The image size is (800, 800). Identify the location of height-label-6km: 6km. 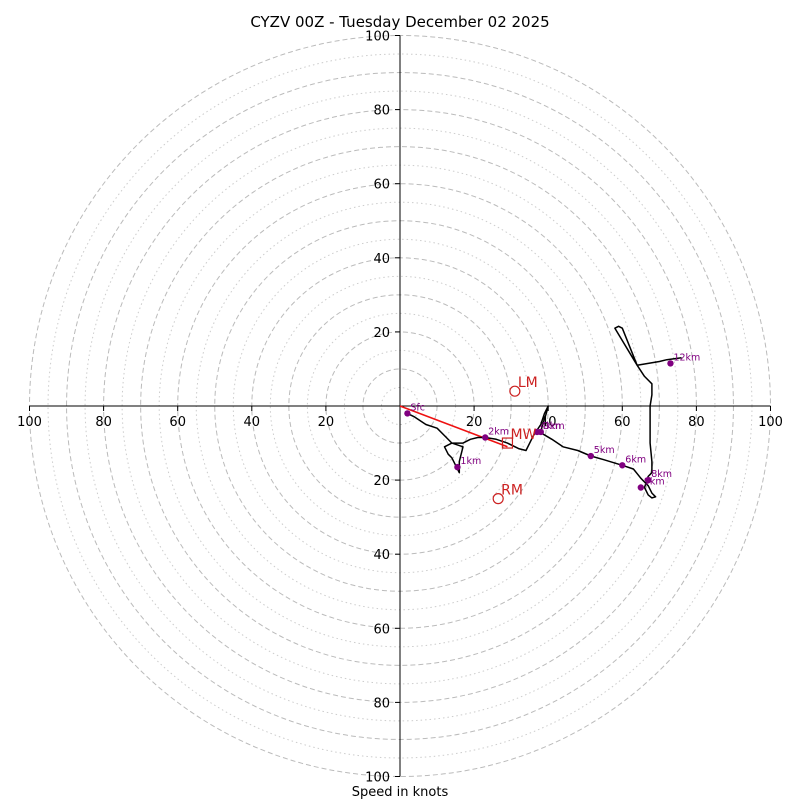
(635, 459).